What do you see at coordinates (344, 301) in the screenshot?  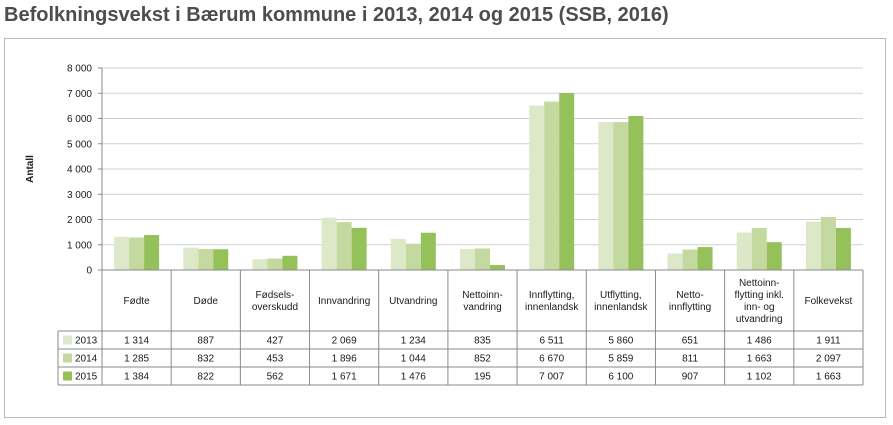 I see `category-label: Innvandring` at bounding box center [344, 301].